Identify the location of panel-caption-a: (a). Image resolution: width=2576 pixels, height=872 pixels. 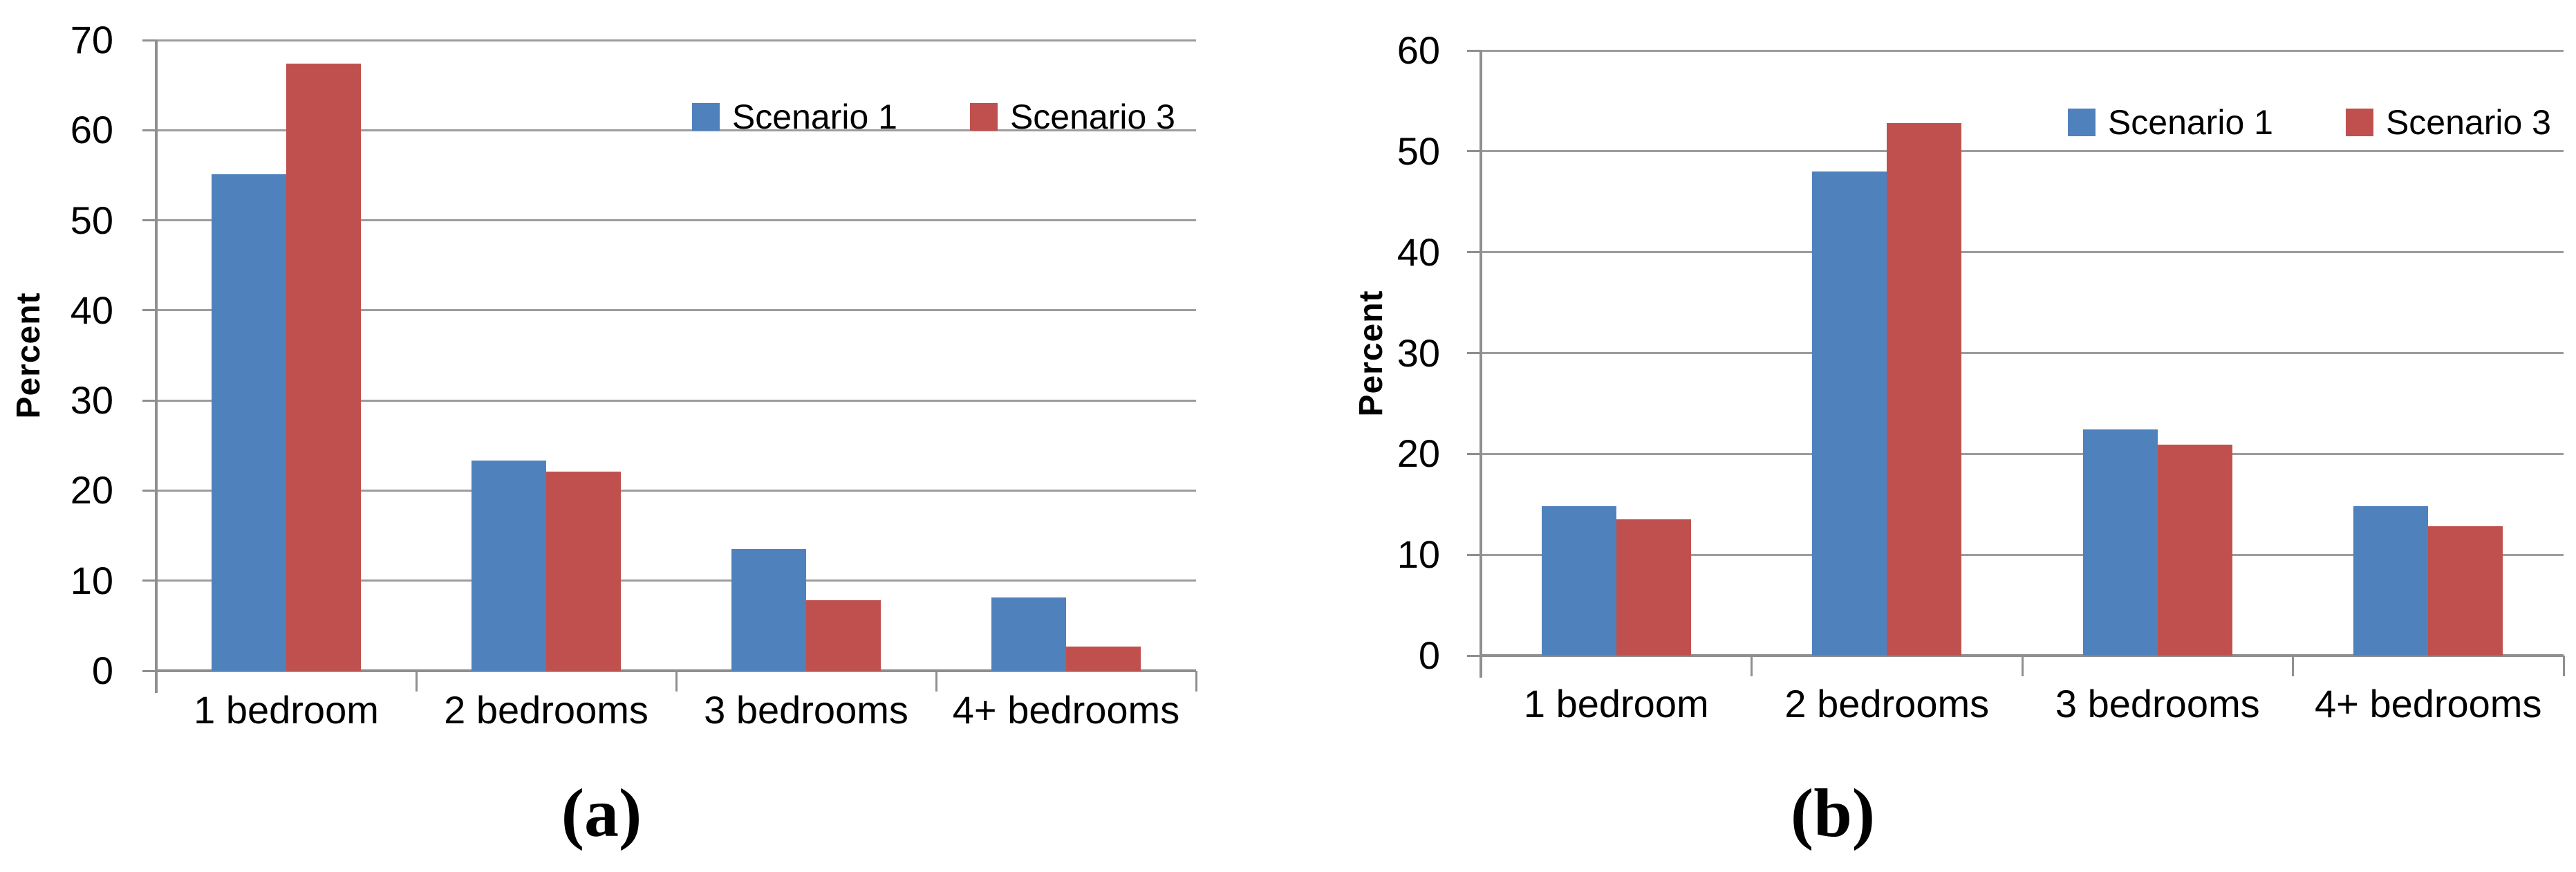
(601, 813).